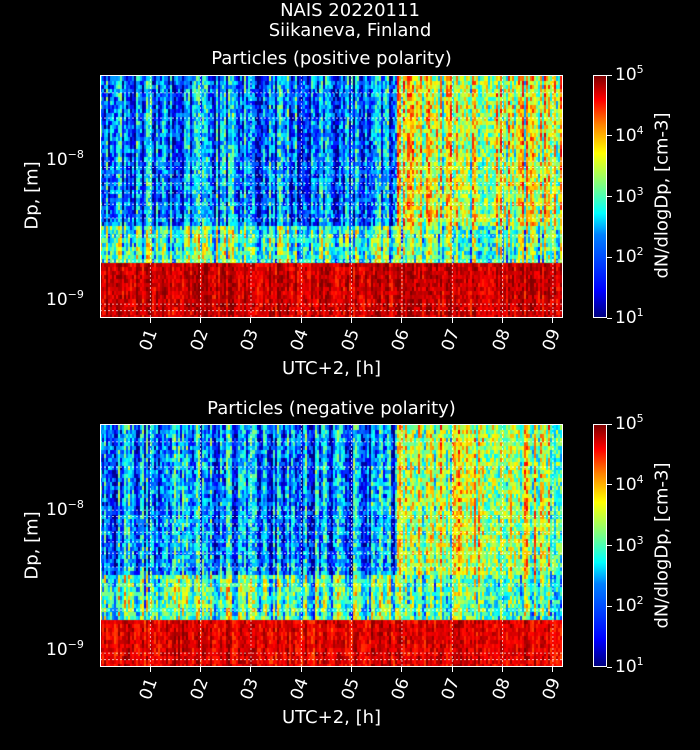 The image size is (700, 750). What do you see at coordinates (350, 10) in the screenshot?
I see `figure-title: NAIS 20220111` at bounding box center [350, 10].